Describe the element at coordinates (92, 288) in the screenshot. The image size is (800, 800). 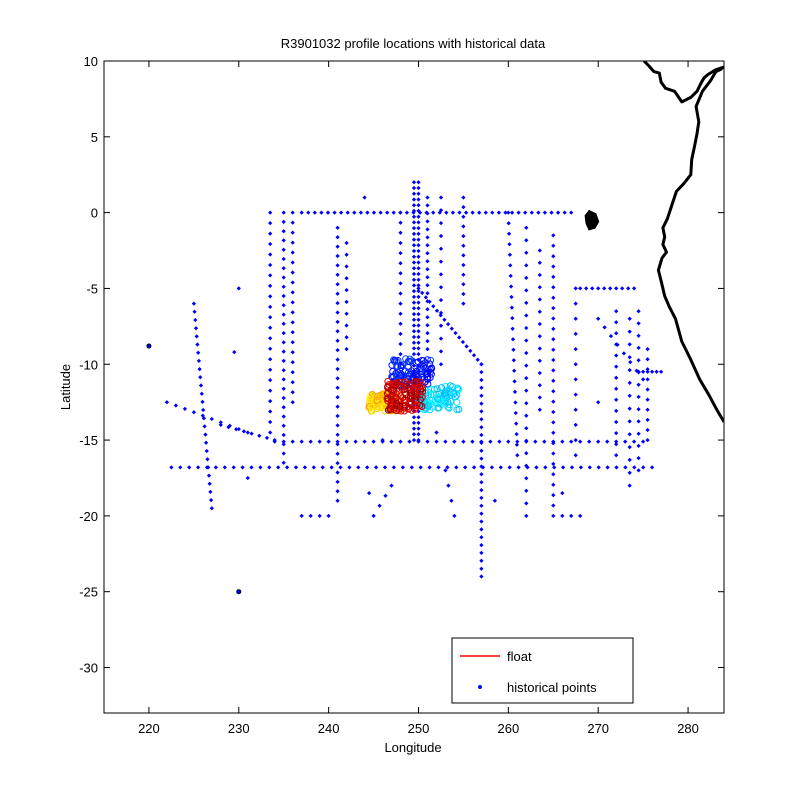
I see `y-tick-label: -5` at that location.